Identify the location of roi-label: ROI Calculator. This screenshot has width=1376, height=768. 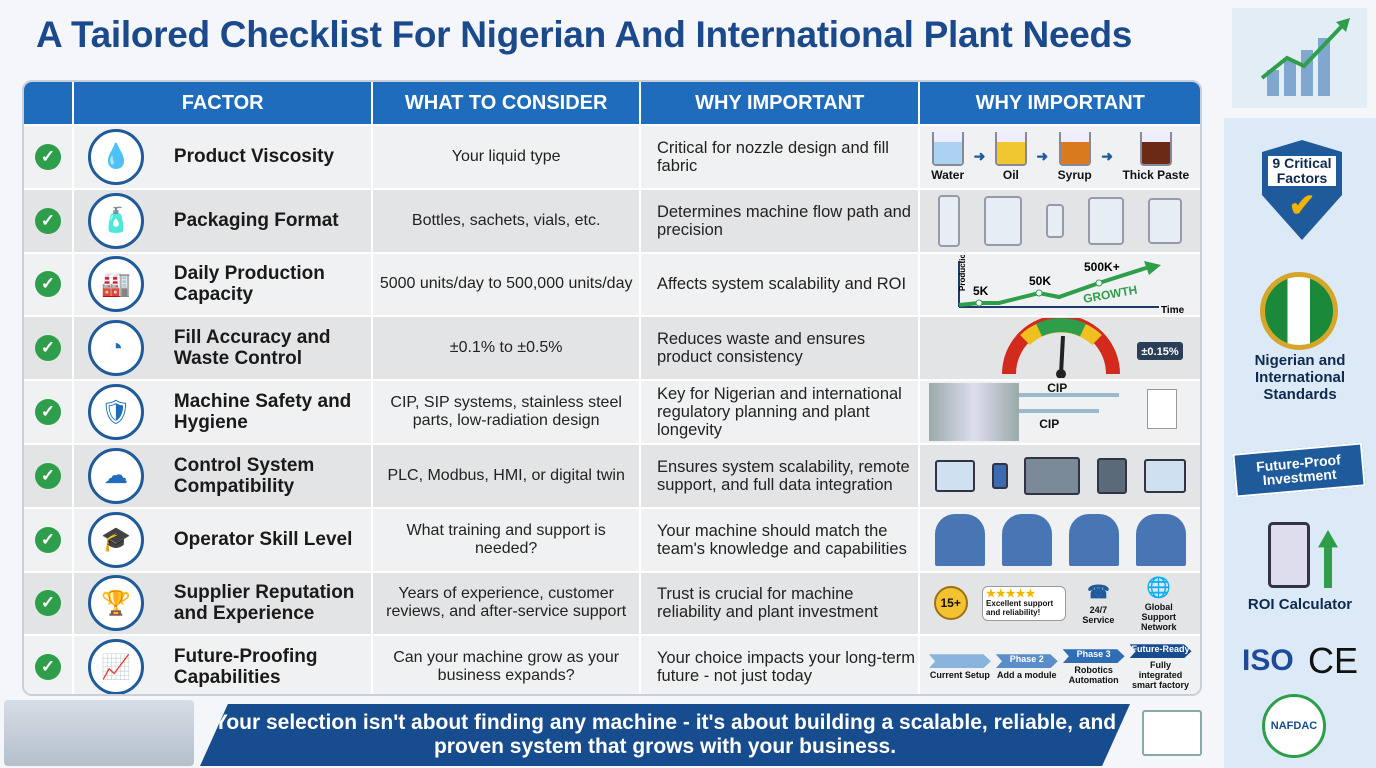
(1300, 604).